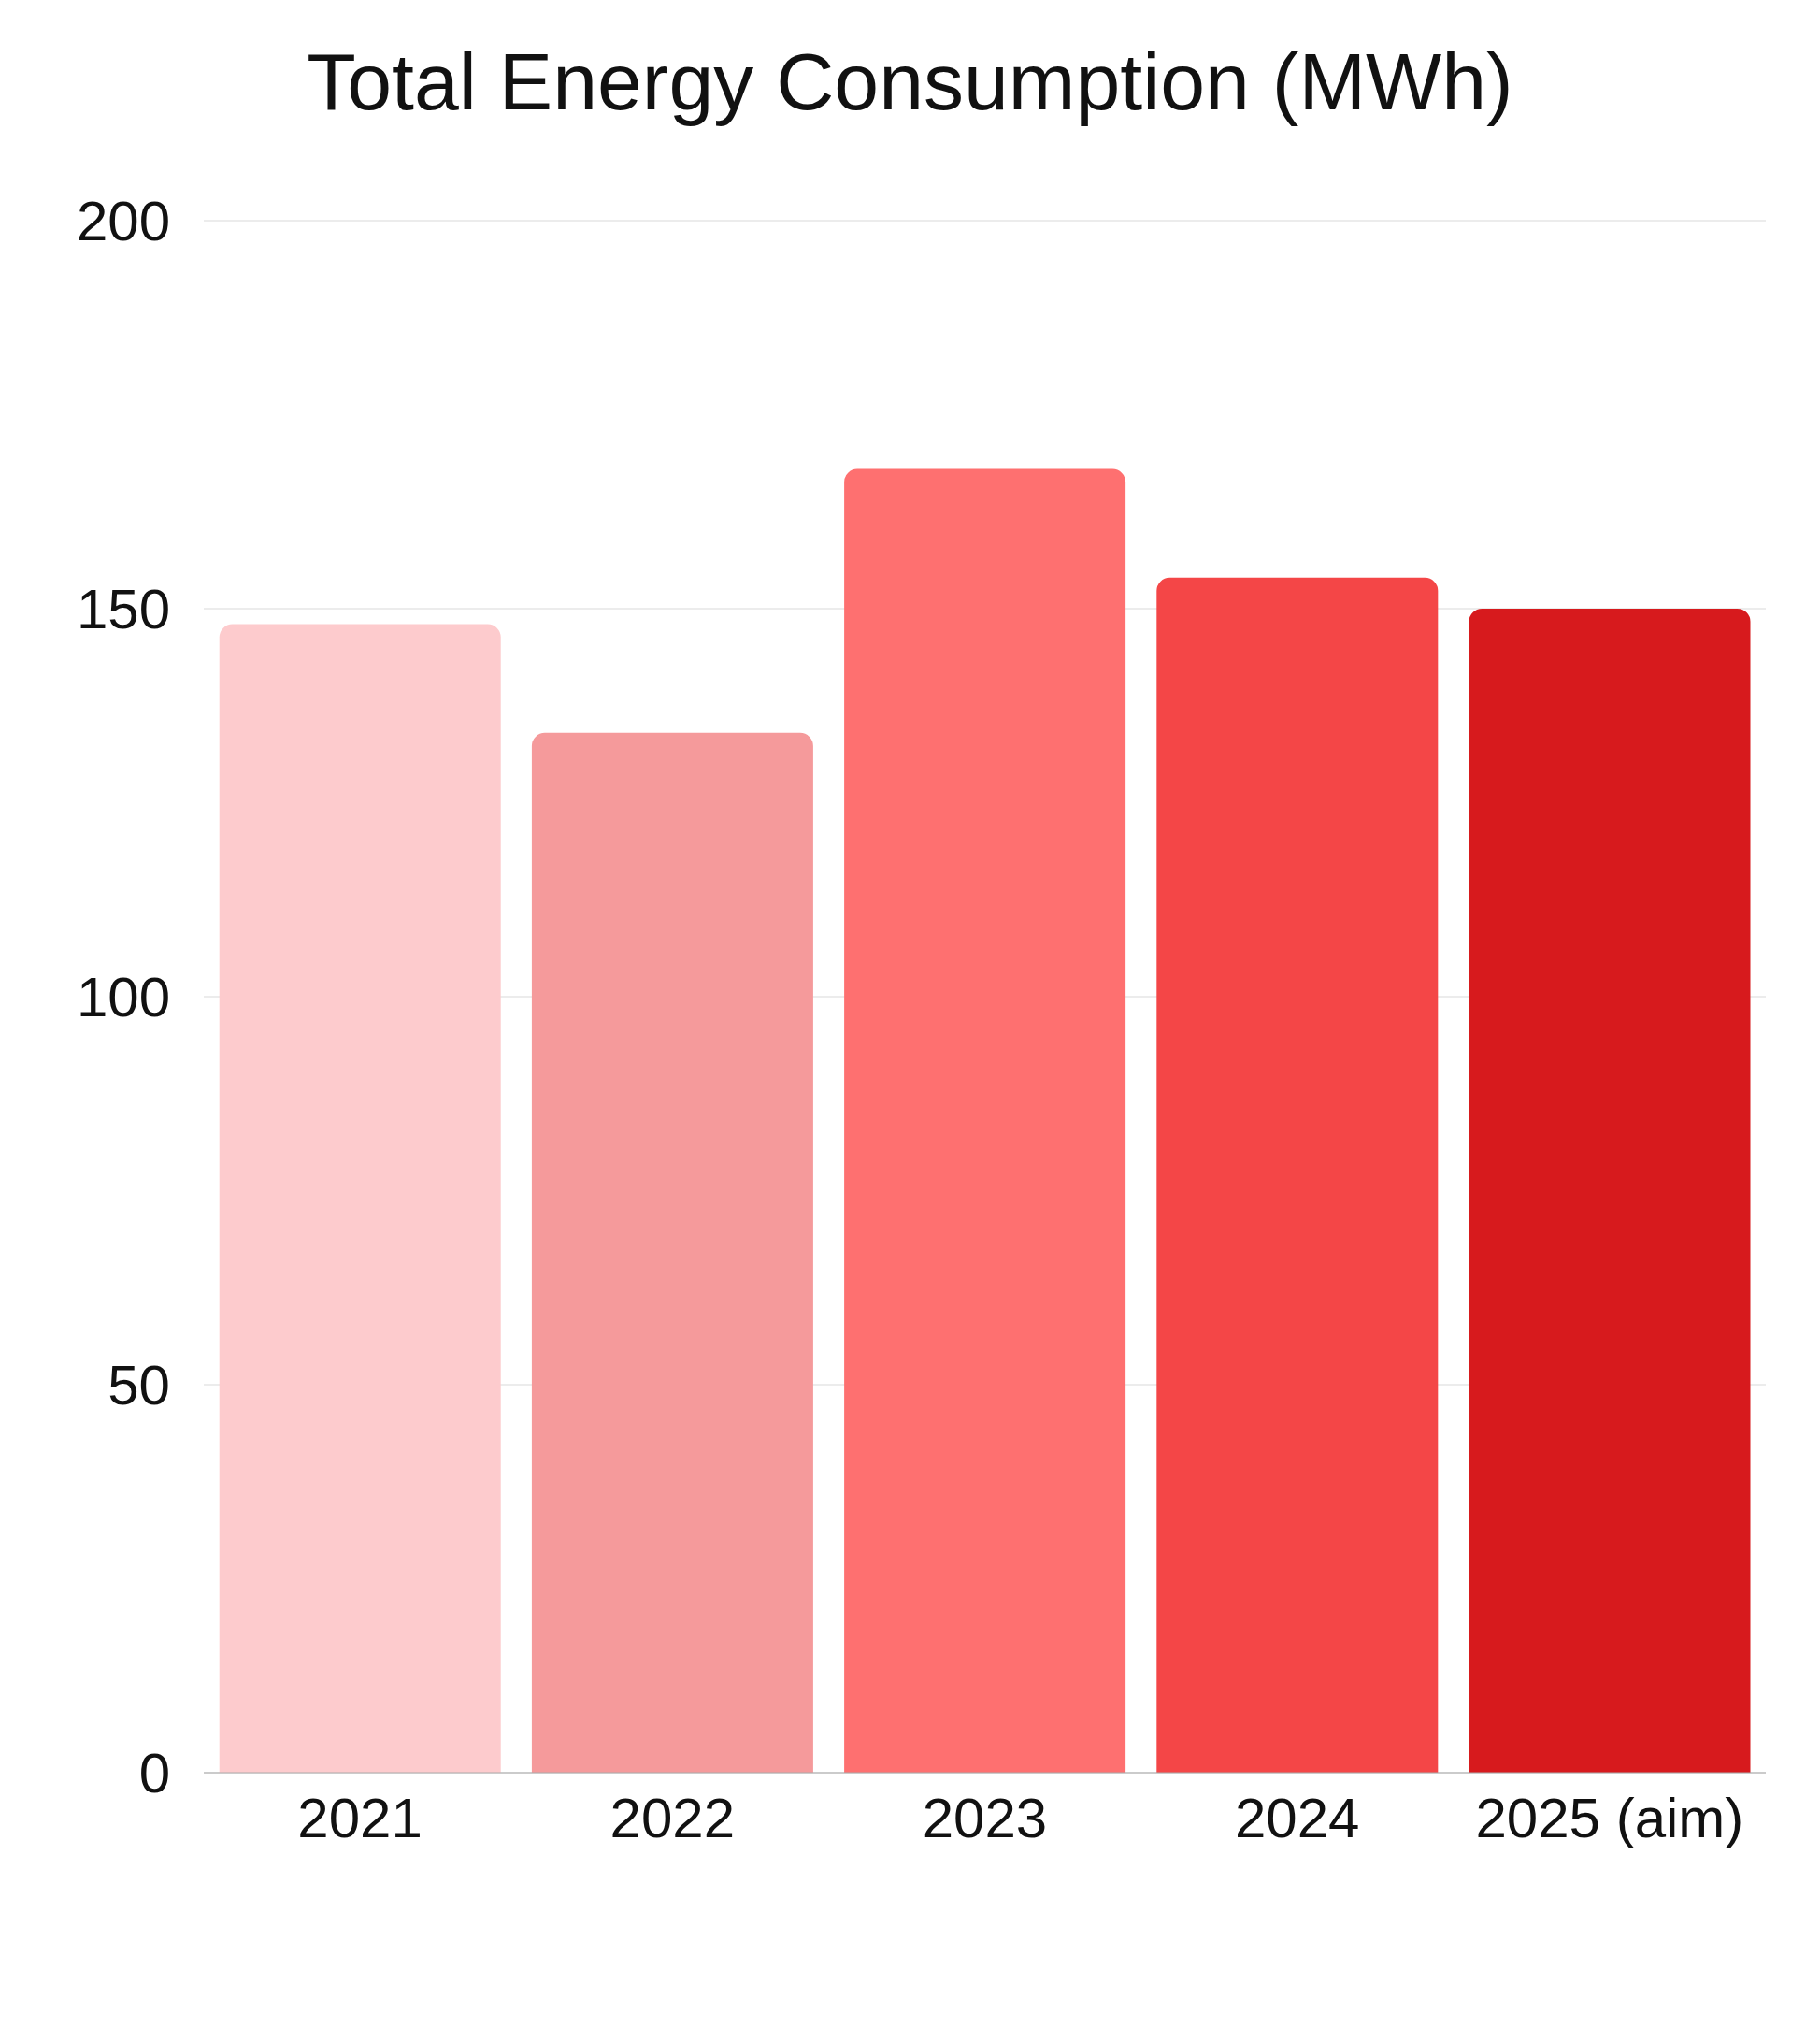 The height and width of the screenshot is (2028, 1820). Describe the element at coordinates (123, 998) in the screenshot. I see `y-tick-label: 100` at that location.